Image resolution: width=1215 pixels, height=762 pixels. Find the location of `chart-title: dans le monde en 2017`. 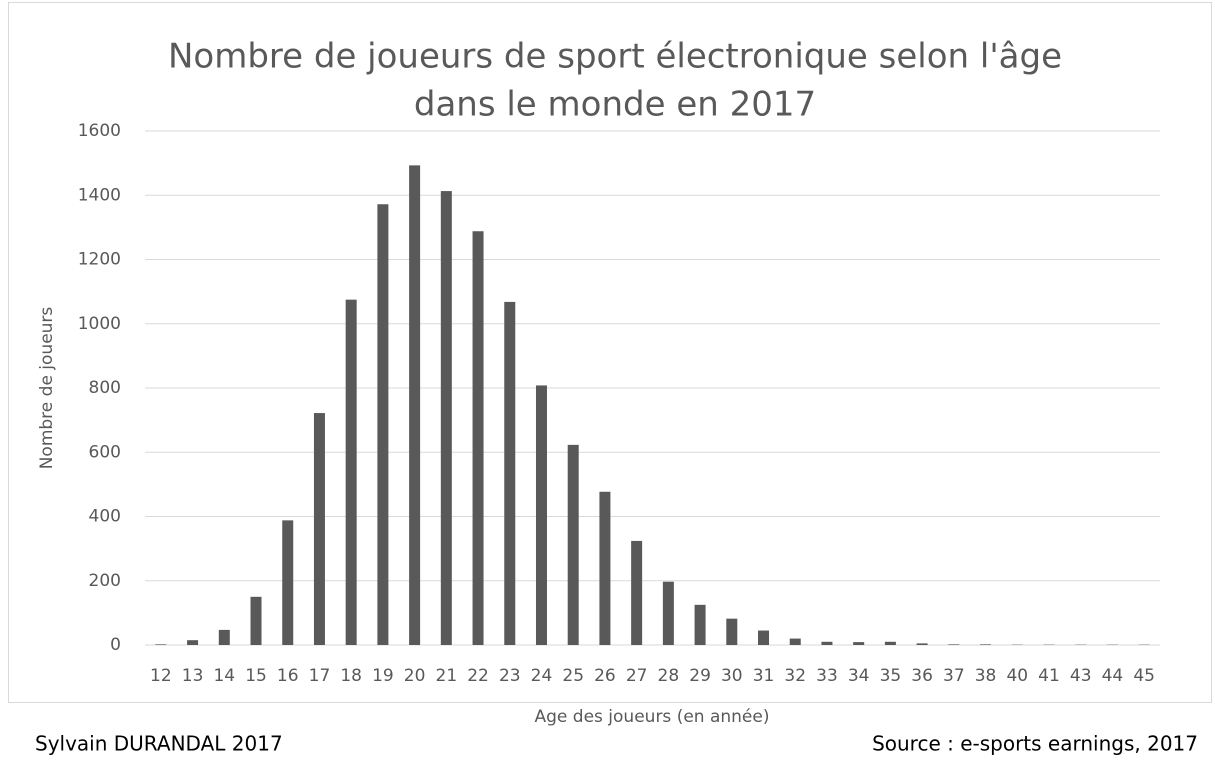

chart-title: dans le monde en 2017 is located at coordinates (615, 105).